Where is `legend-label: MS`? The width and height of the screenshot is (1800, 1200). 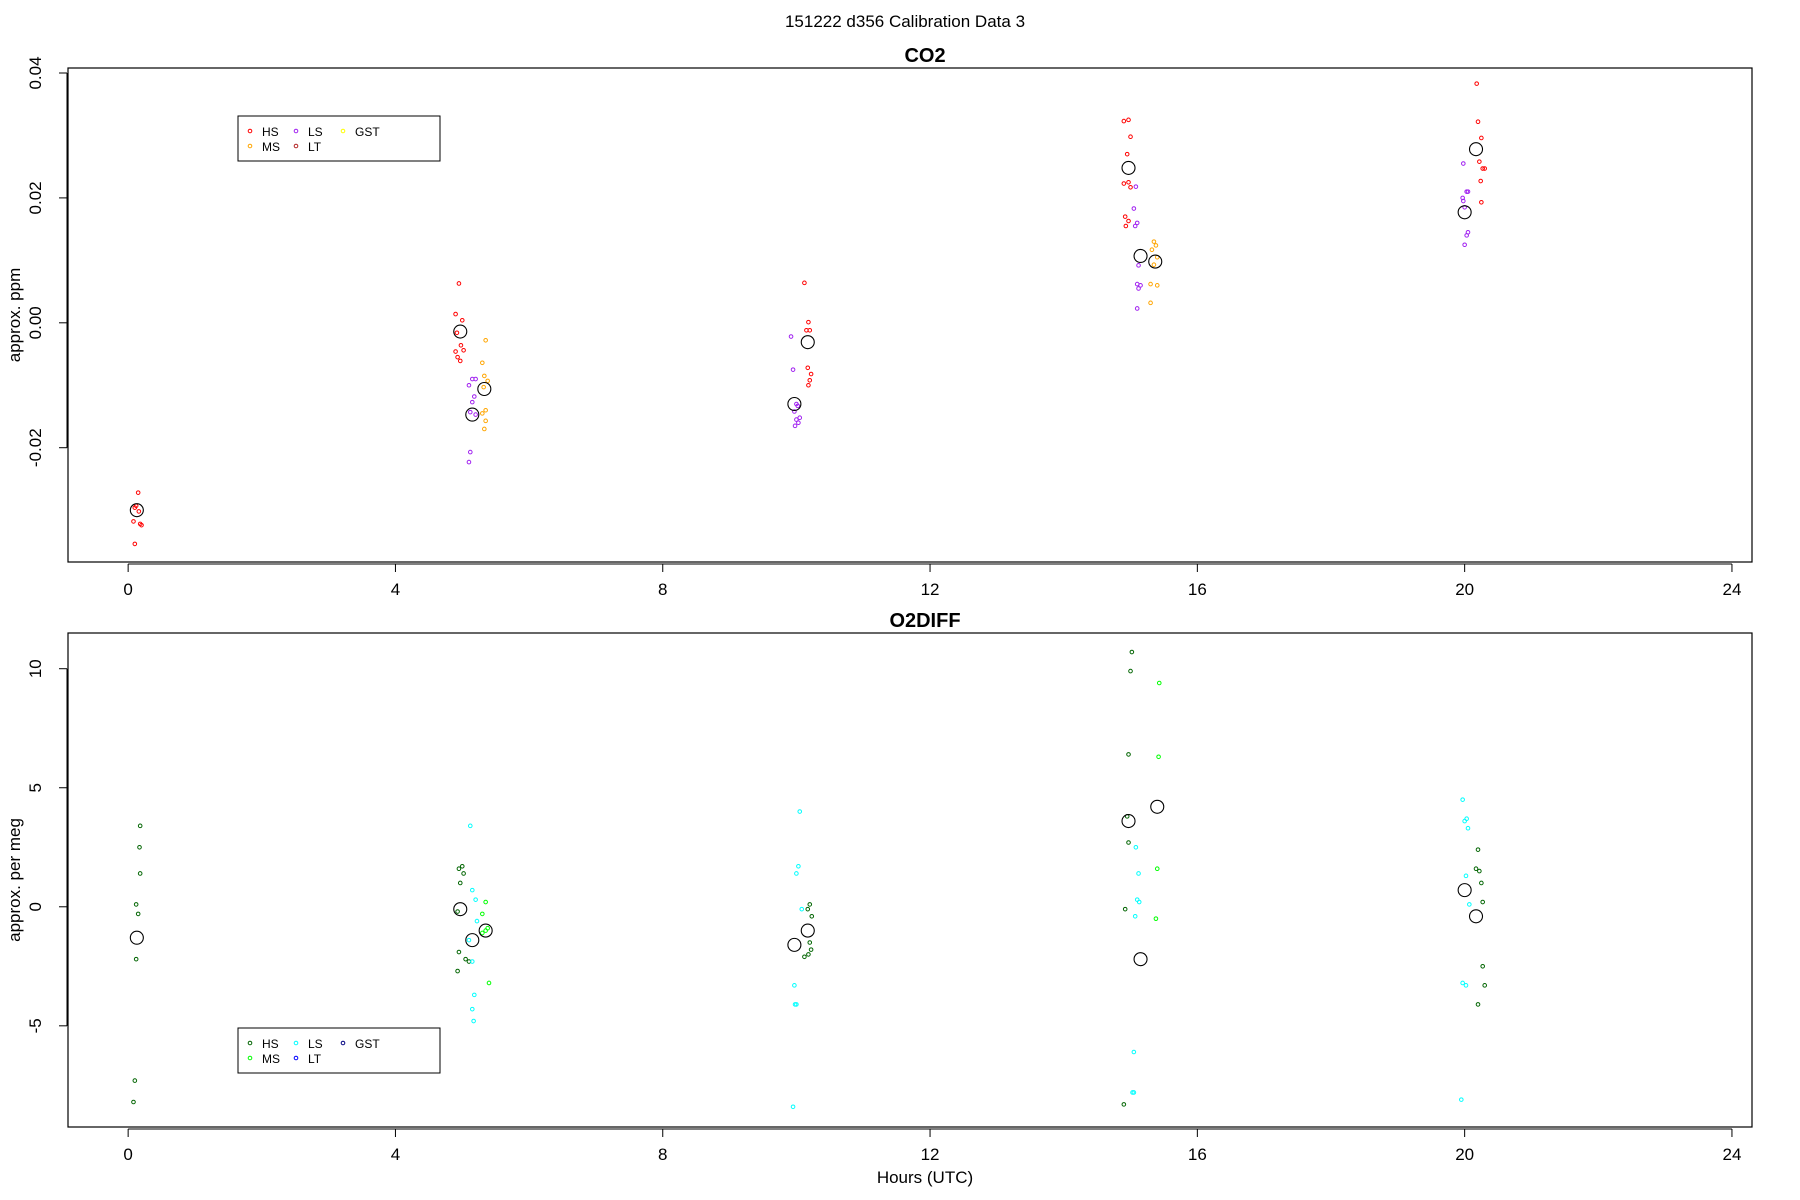 legend-label: MS is located at coordinates (271, 1059).